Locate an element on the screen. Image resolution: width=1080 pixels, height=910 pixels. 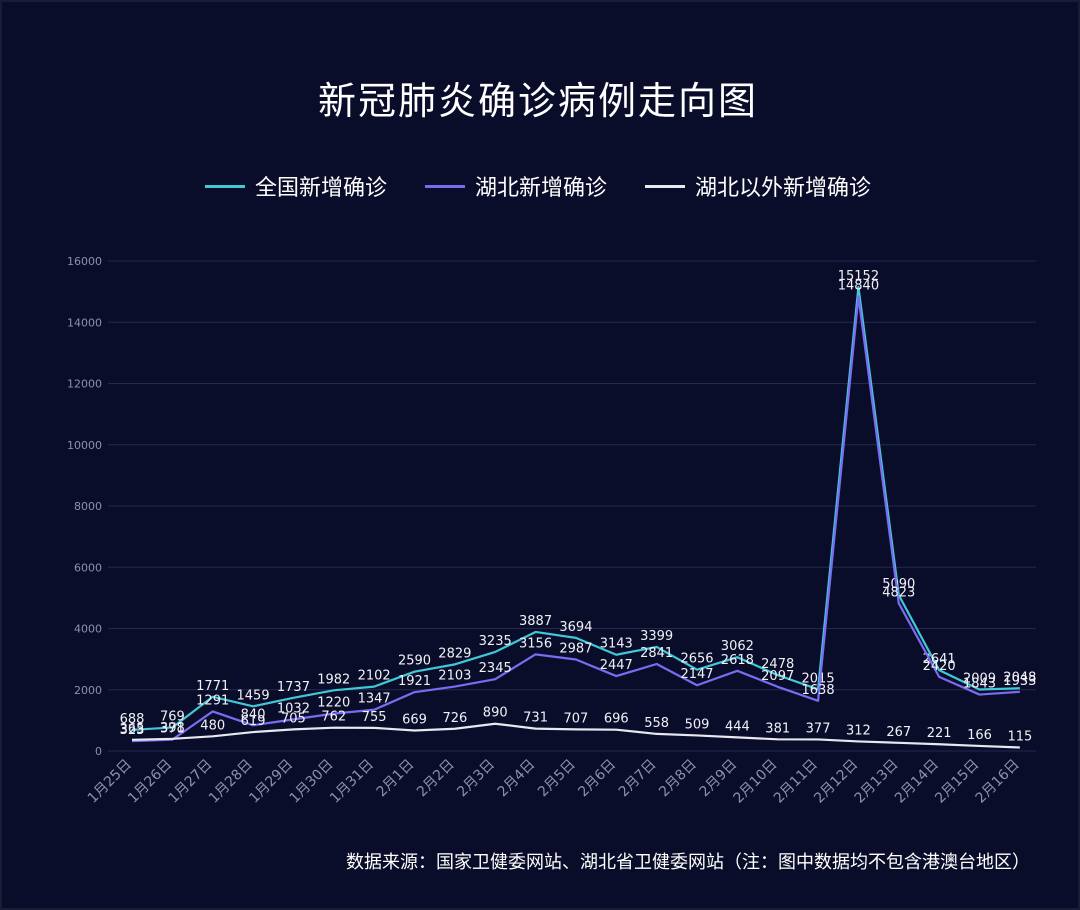
data-label: 2618 is located at coordinates (737, 660).